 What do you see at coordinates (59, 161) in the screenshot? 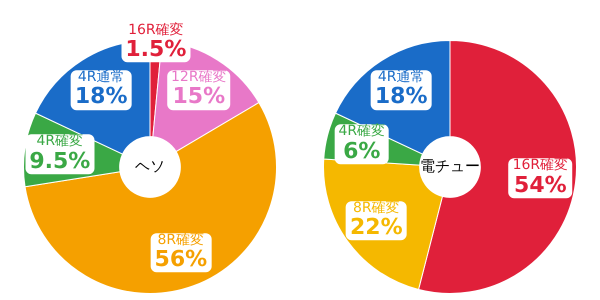
I see `data-label: 9.5%` at bounding box center [59, 161].